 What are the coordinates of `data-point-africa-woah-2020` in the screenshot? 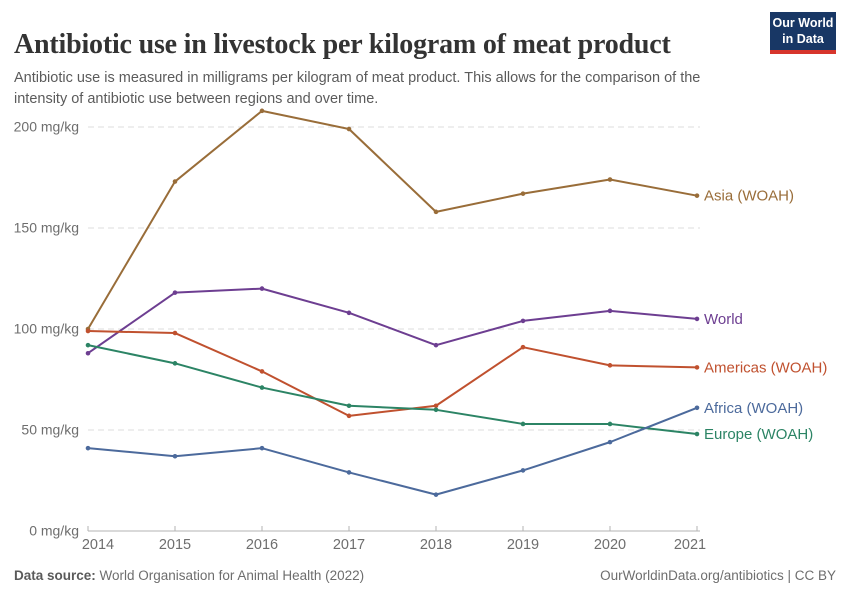 It's located at (610, 442).